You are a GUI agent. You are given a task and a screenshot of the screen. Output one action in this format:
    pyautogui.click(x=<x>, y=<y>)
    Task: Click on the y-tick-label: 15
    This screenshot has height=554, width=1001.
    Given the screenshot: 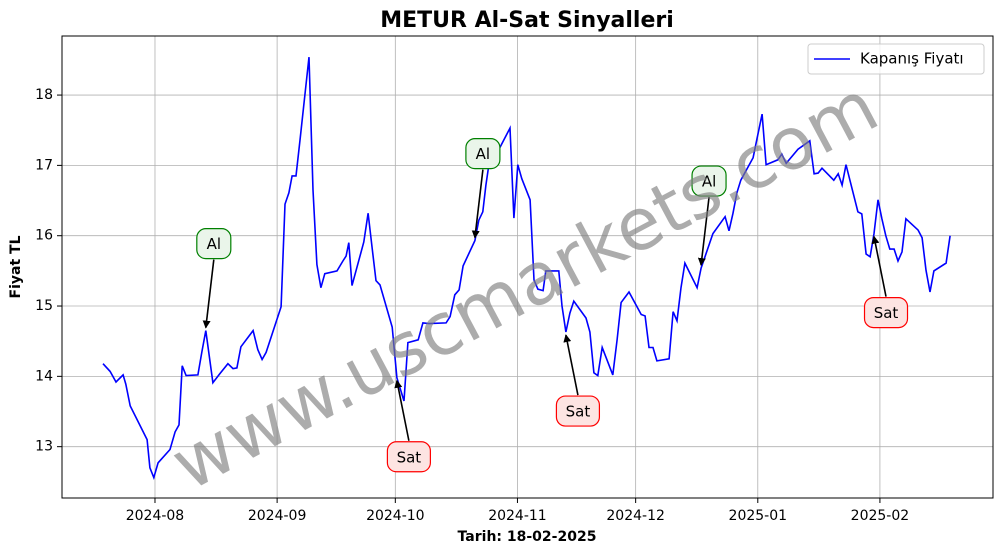 What is the action you would take?
    pyautogui.click(x=44, y=306)
    